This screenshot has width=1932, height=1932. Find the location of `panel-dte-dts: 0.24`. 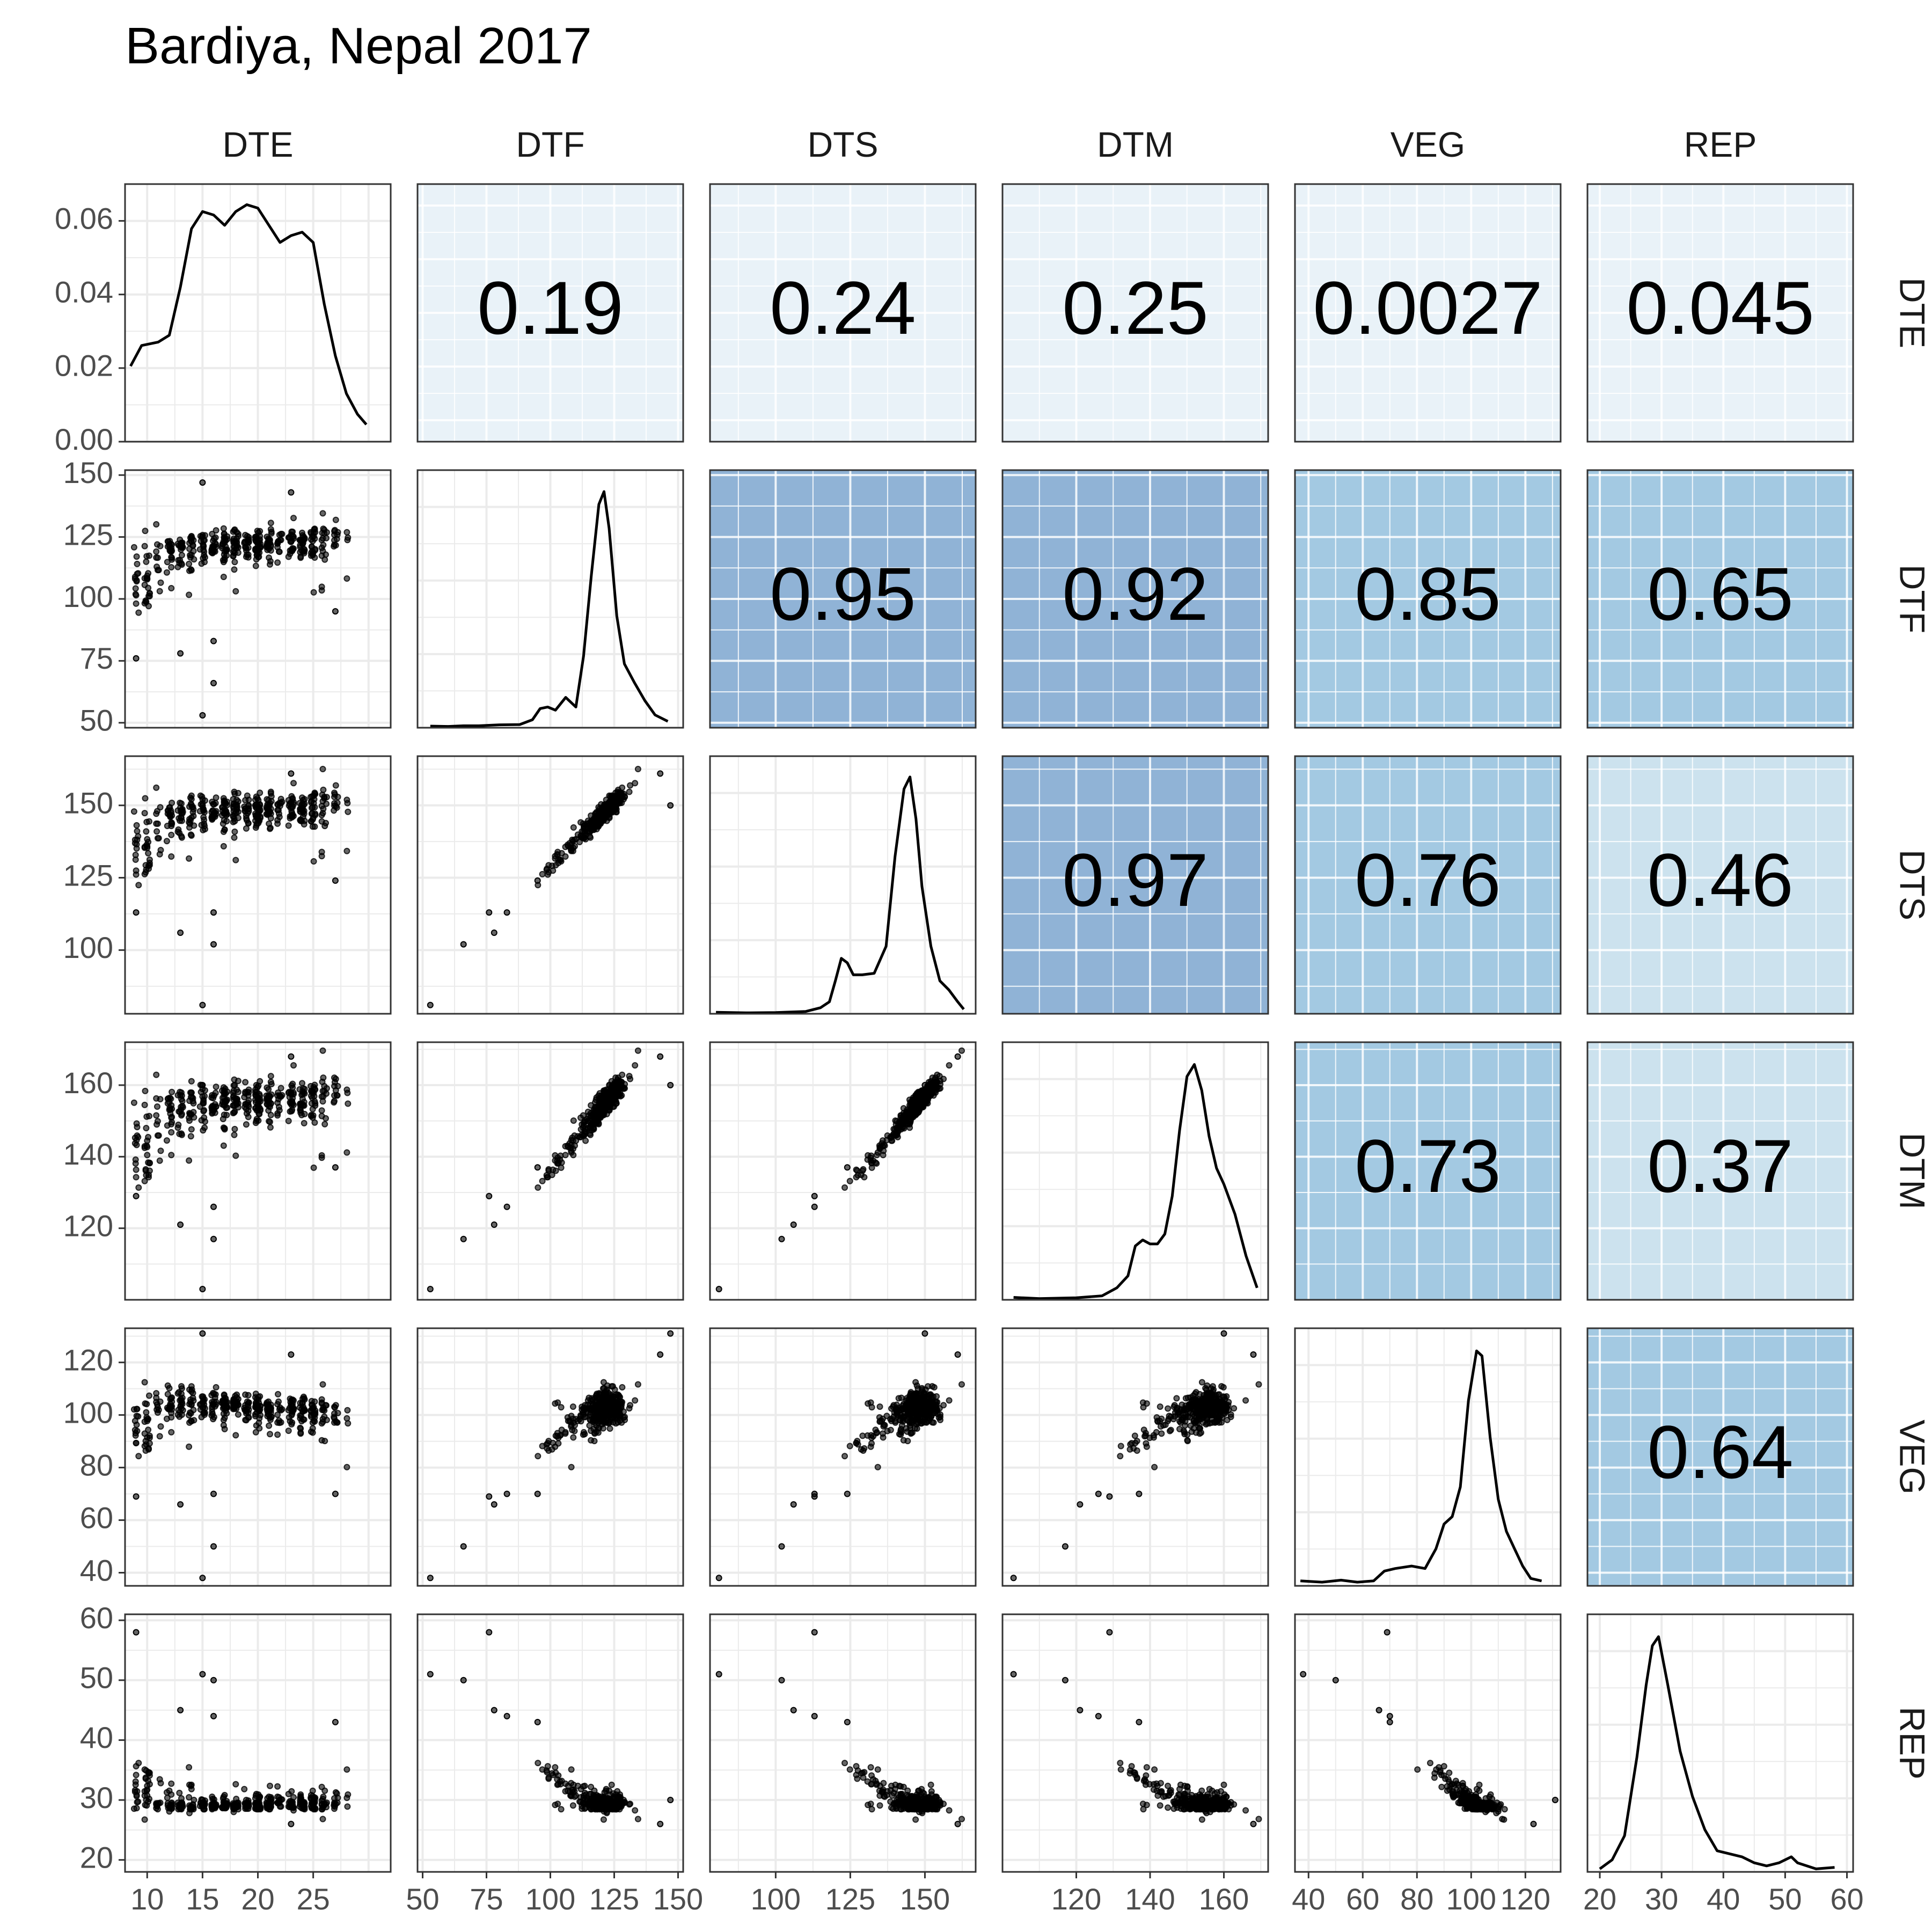

panel-dte-dts: 0.24 is located at coordinates (843, 313).